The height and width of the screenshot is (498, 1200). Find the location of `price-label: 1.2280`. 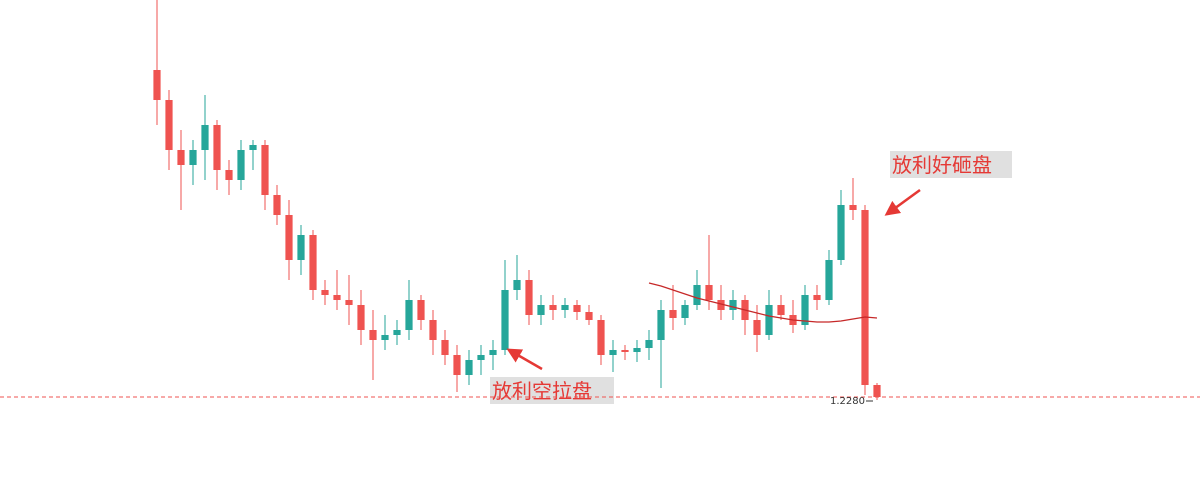

price-label: 1.2280 is located at coordinates (847, 401).